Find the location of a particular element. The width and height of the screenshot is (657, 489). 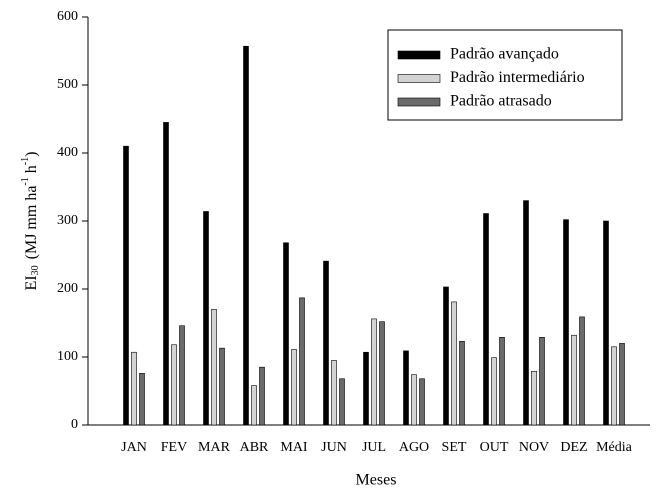

y-label-part: (MJ mm ha is located at coordinates (31, 223).